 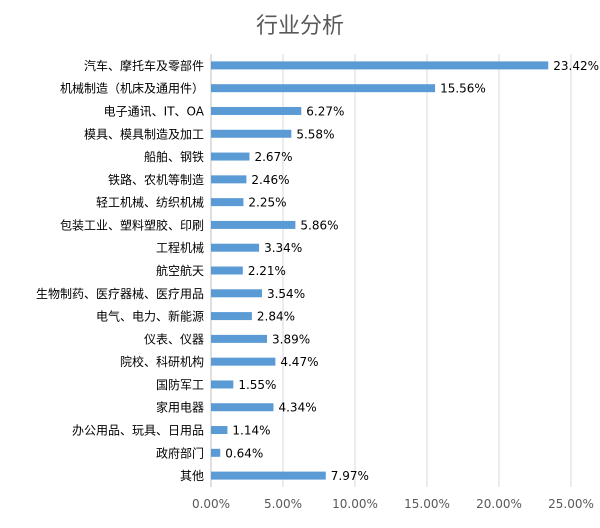 I want to click on data-label: 5.58%, so click(x=315, y=134).